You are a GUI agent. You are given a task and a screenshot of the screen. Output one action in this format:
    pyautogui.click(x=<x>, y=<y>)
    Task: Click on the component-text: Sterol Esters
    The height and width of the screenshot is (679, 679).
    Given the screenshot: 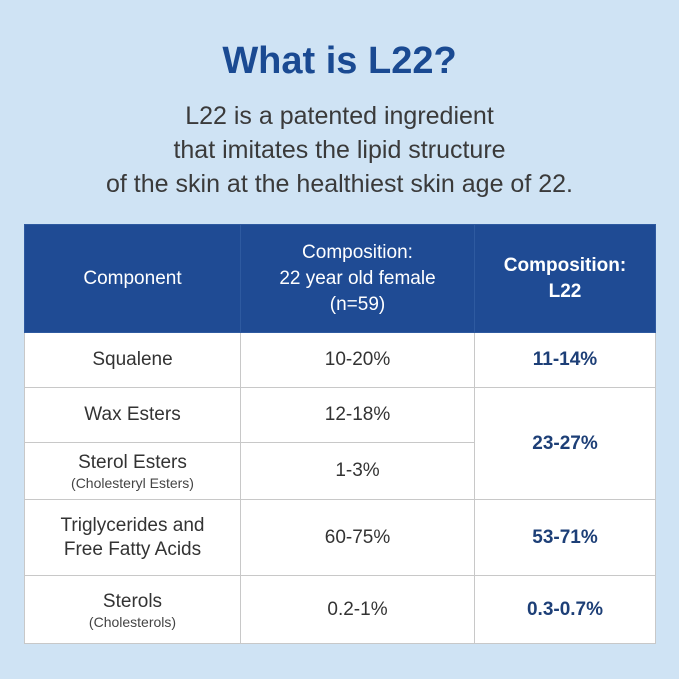 What is the action you would take?
    pyautogui.click(x=132, y=462)
    